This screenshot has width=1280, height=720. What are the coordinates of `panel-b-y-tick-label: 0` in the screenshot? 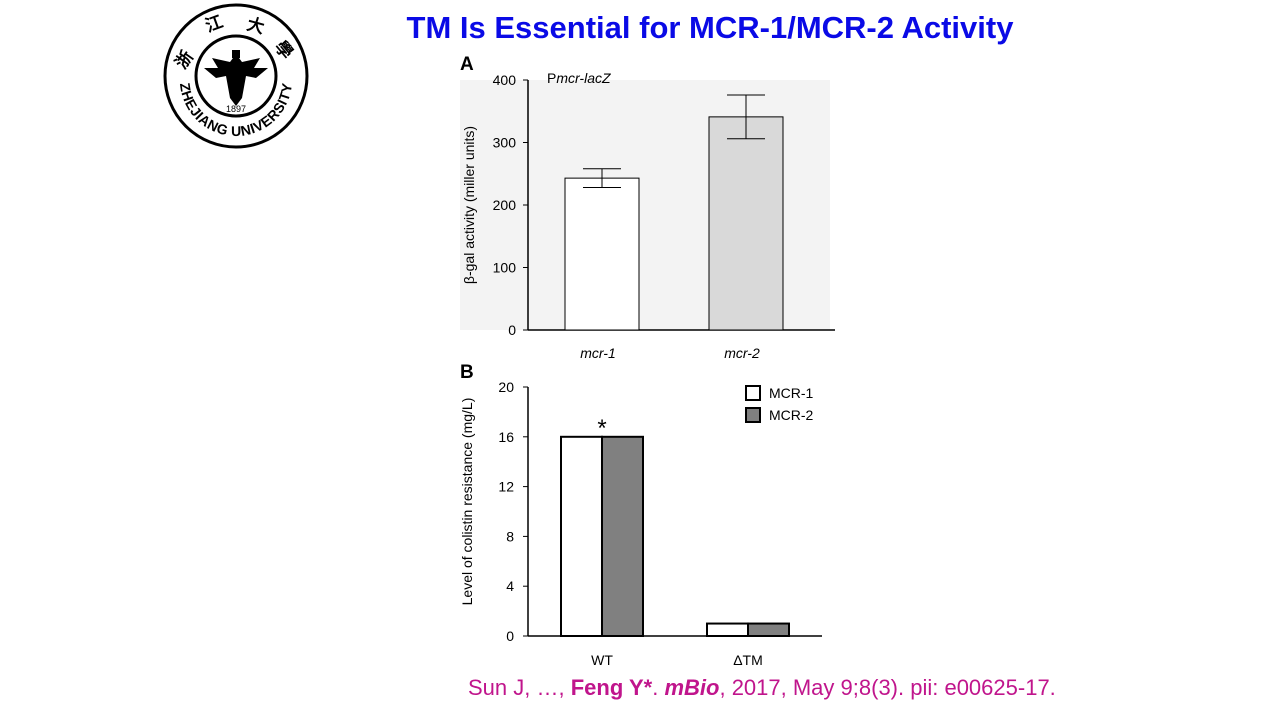 It's located at (510, 636).